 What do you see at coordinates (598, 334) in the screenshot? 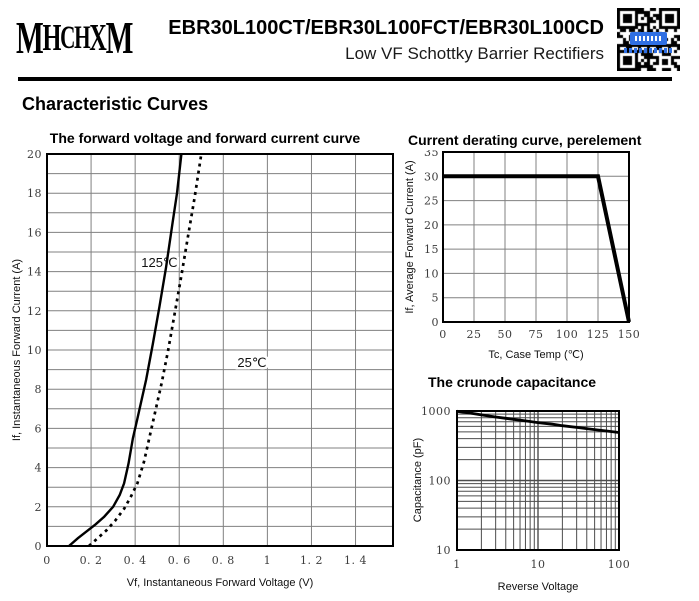
I see `x-tick-label: 125` at bounding box center [598, 334].